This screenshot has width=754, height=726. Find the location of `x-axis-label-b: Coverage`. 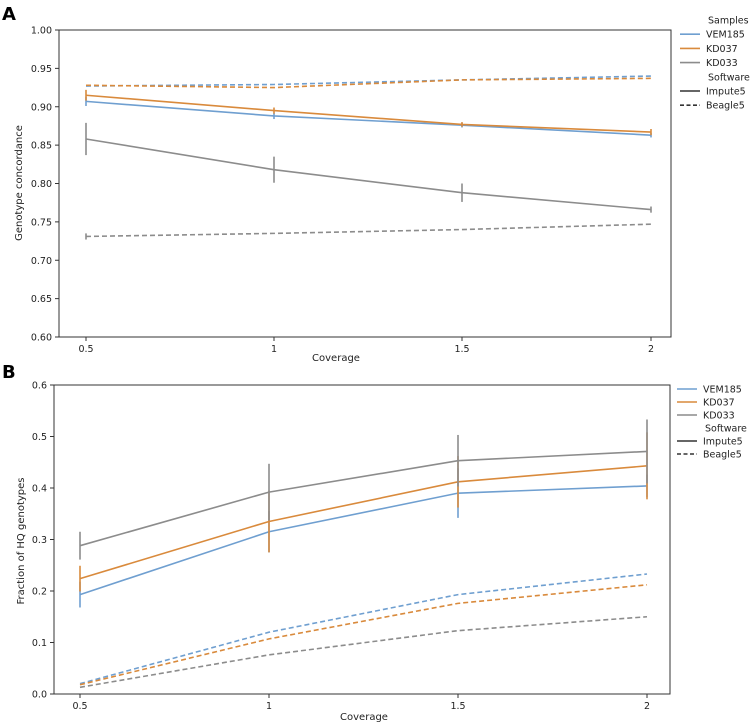

x-axis-label-b: Coverage is located at coordinates (364, 717).